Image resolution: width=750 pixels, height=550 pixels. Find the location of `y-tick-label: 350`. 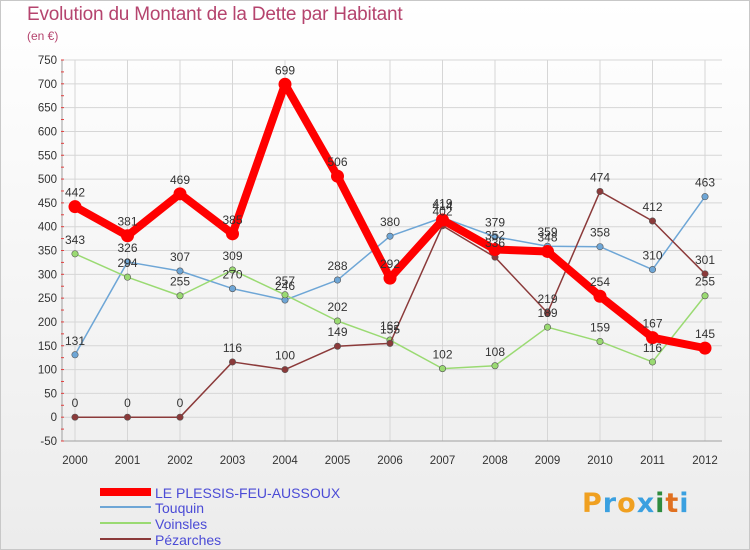

y-tick-label: 350 is located at coordinates (47, 252).